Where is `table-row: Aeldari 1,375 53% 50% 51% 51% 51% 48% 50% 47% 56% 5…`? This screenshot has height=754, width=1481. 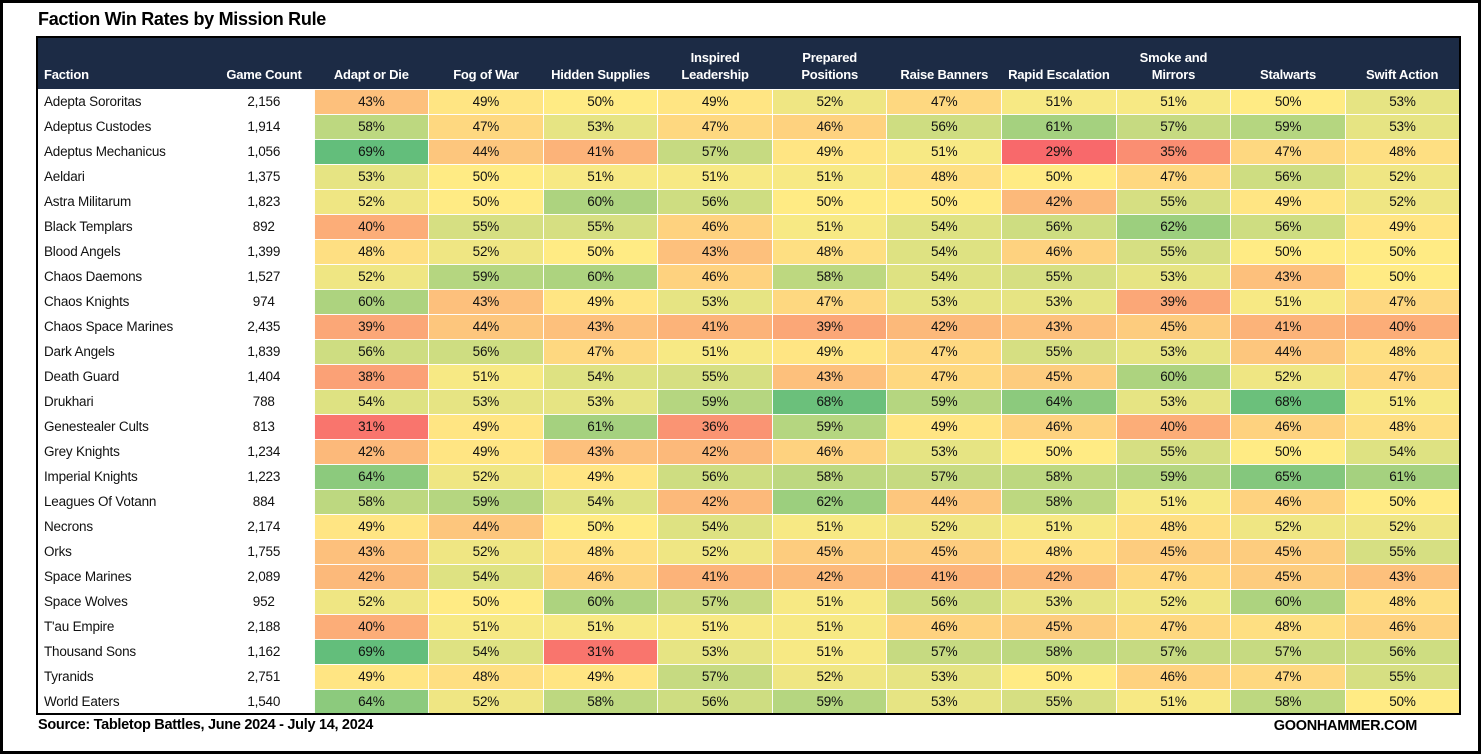
table-row: Aeldari 1,375 53% 50% 51% 51% 51% 48% 50% 47% 56% 5… is located at coordinates (749, 176).